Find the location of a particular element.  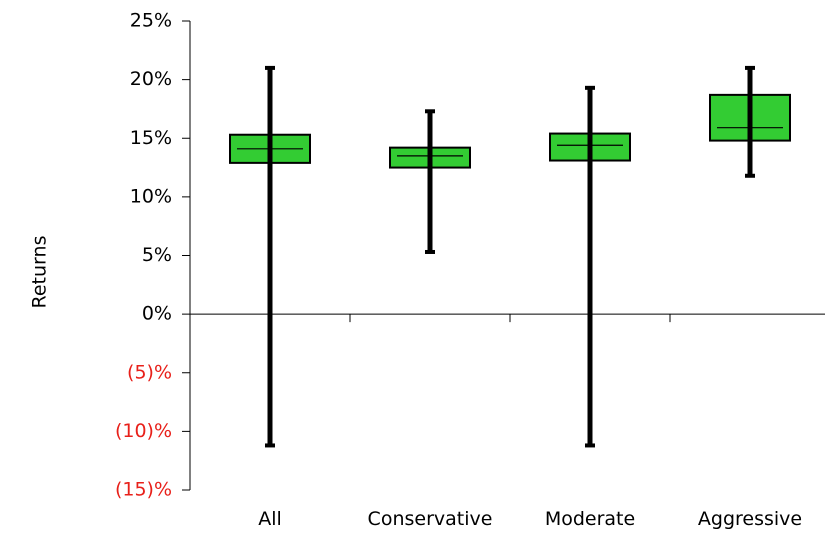

category-label: Aggressive is located at coordinates (750, 519).